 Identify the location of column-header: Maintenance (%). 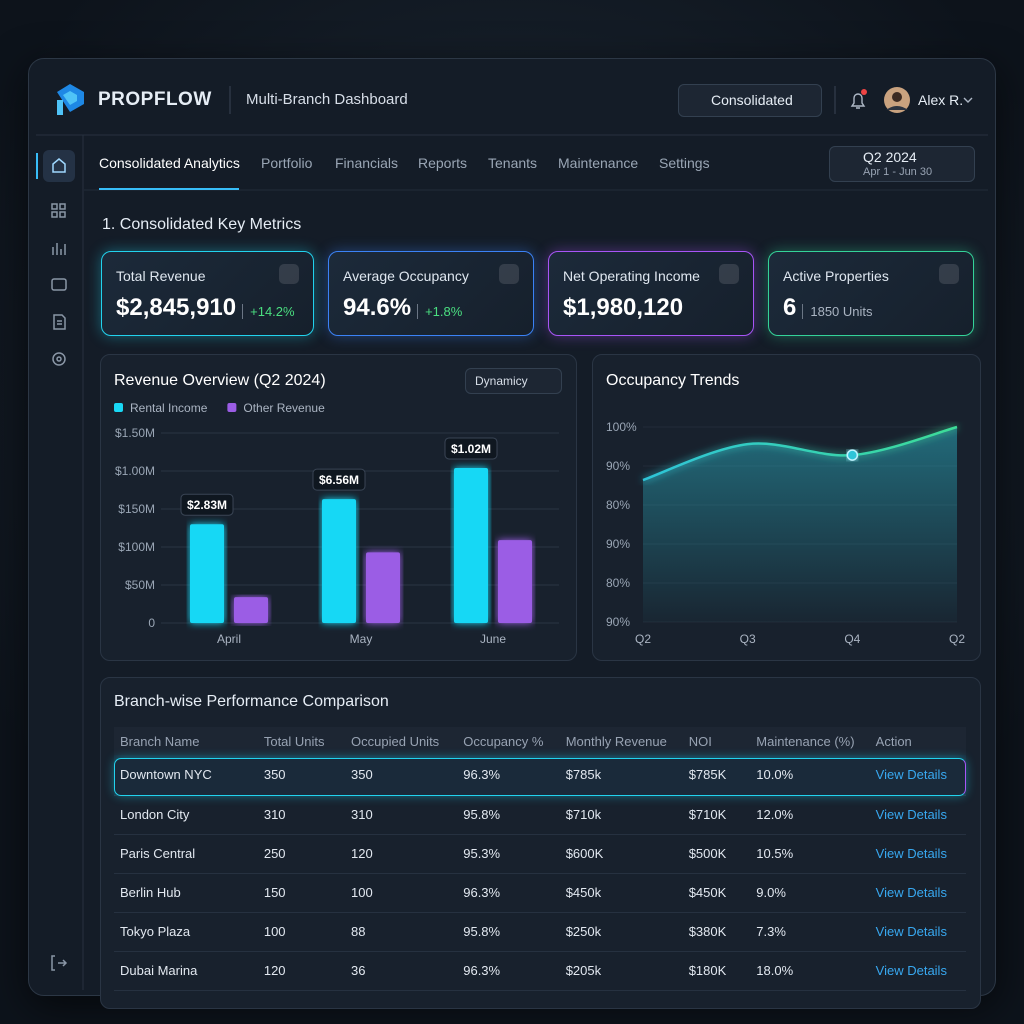
(816, 741).